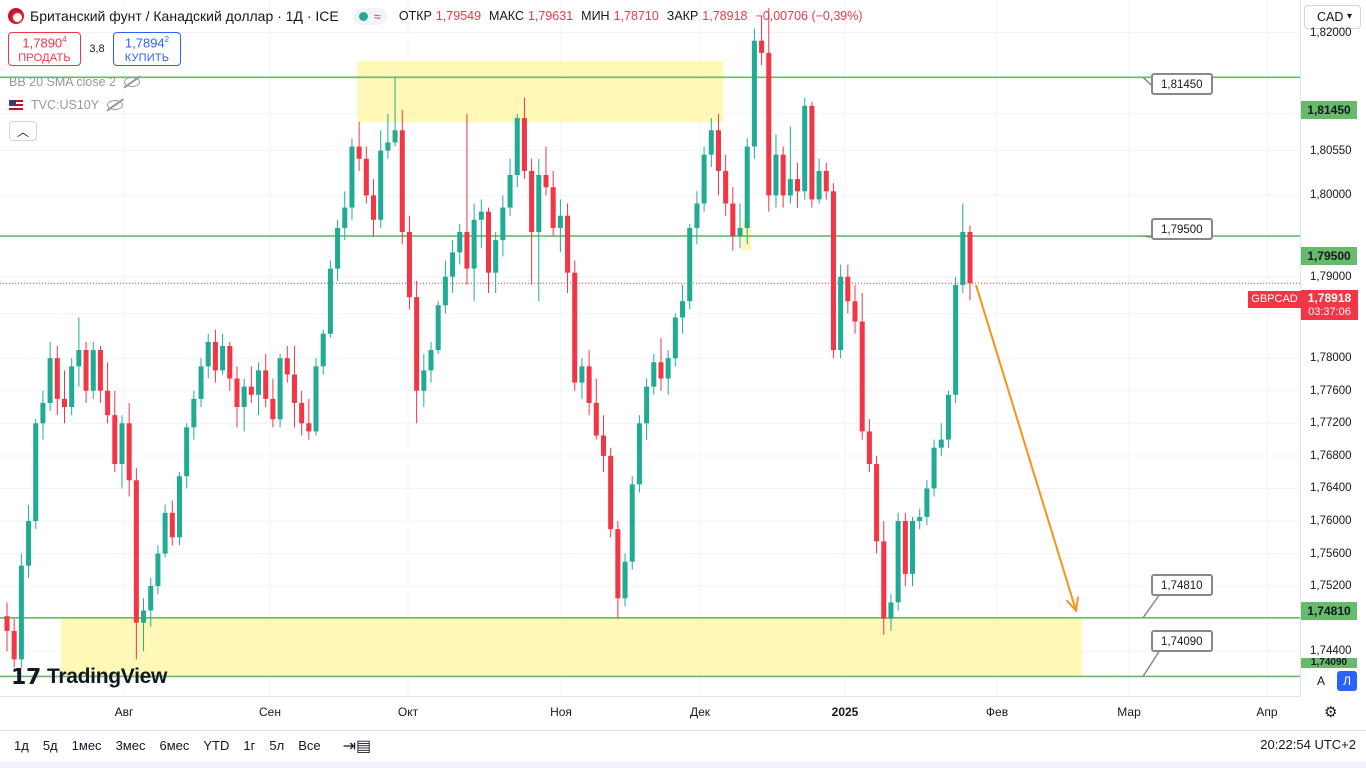 Image resolution: width=1366 pixels, height=768 pixels. Describe the element at coordinates (144, 43) in the screenshot. I see `buy-price: 1,7894` at that location.